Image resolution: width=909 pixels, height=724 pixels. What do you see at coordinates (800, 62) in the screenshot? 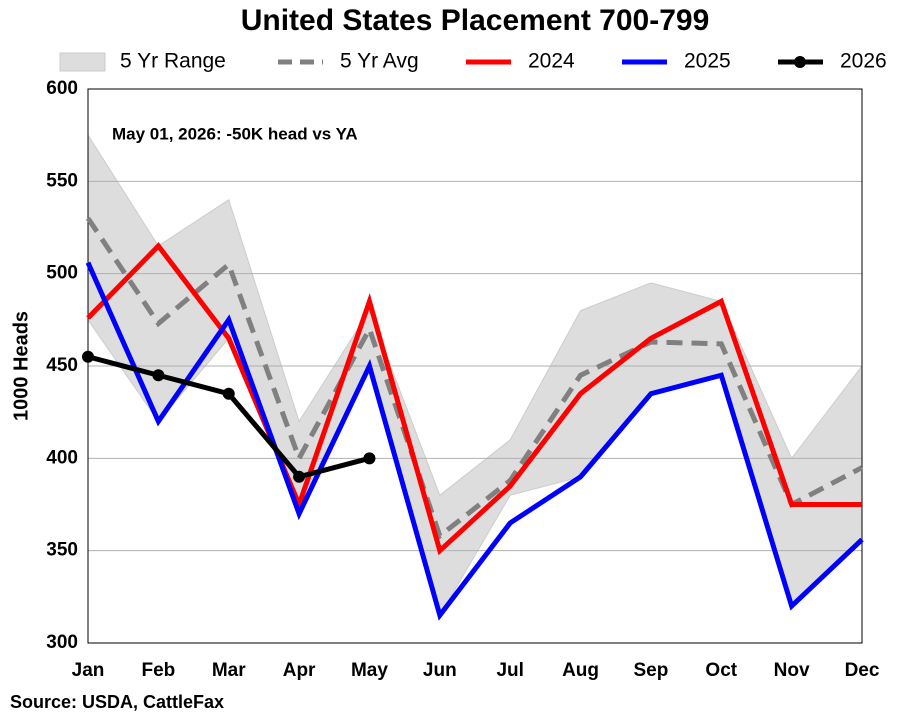
I see `legend-marker` at bounding box center [800, 62].